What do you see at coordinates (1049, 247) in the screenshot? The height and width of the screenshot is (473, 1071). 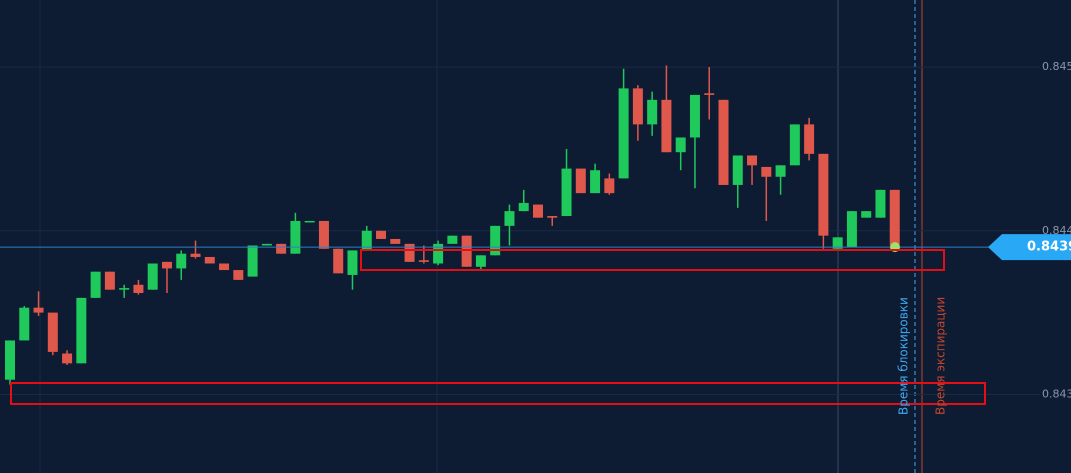 I see `price-tag-label: 0.8439` at bounding box center [1049, 247].